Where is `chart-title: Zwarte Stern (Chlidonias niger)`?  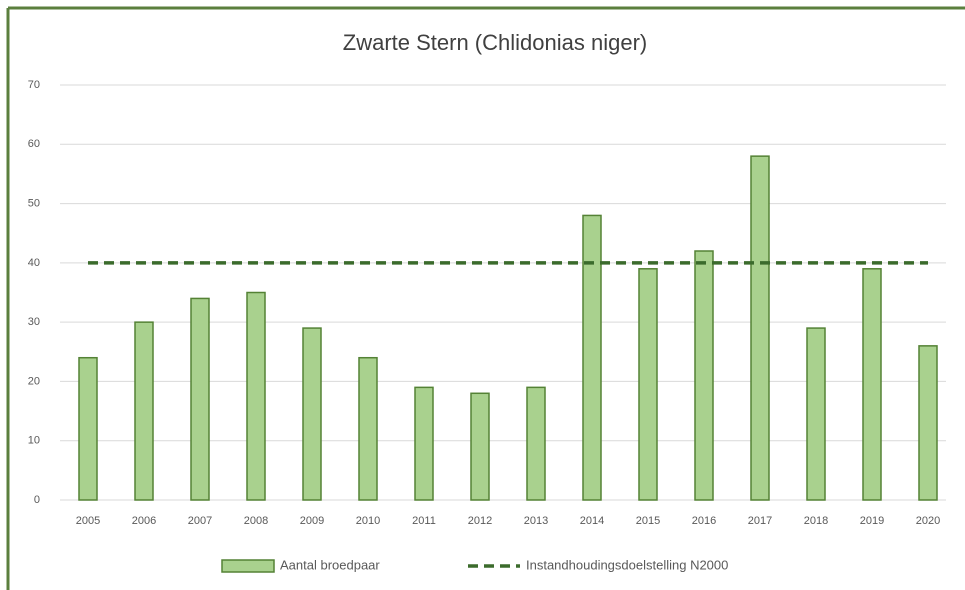 chart-title: Zwarte Stern (Chlidonias niger) is located at coordinates (495, 42).